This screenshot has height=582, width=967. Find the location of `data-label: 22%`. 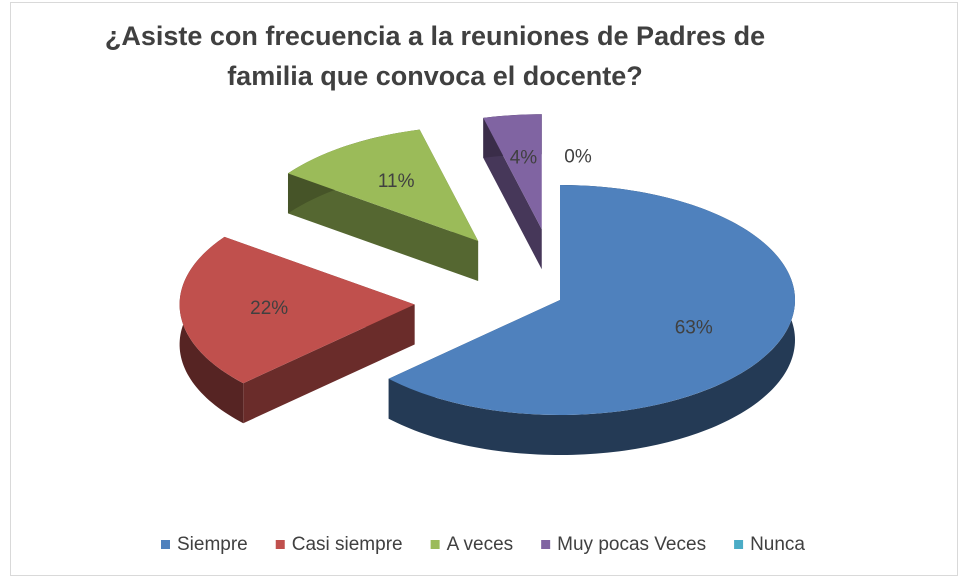

data-label: 22% is located at coordinates (269, 308).